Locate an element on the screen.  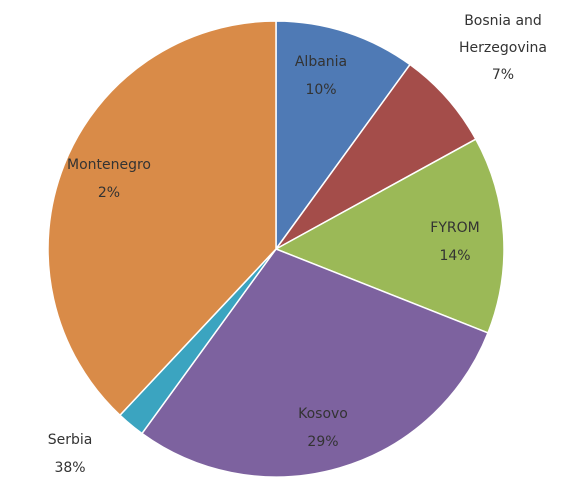
category-label: Albania is located at coordinates (321, 62).